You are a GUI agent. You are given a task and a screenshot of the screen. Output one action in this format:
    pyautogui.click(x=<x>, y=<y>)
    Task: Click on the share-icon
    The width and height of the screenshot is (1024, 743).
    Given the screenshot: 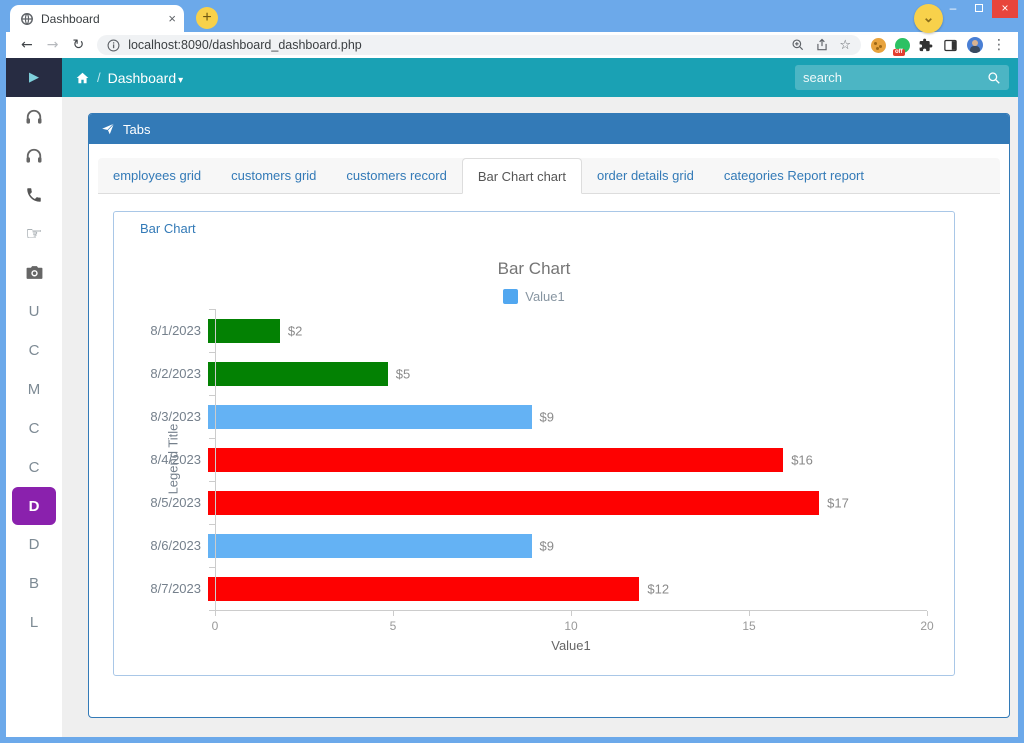 What is the action you would take?
    pyautogui.click(x=822, y=45)
    